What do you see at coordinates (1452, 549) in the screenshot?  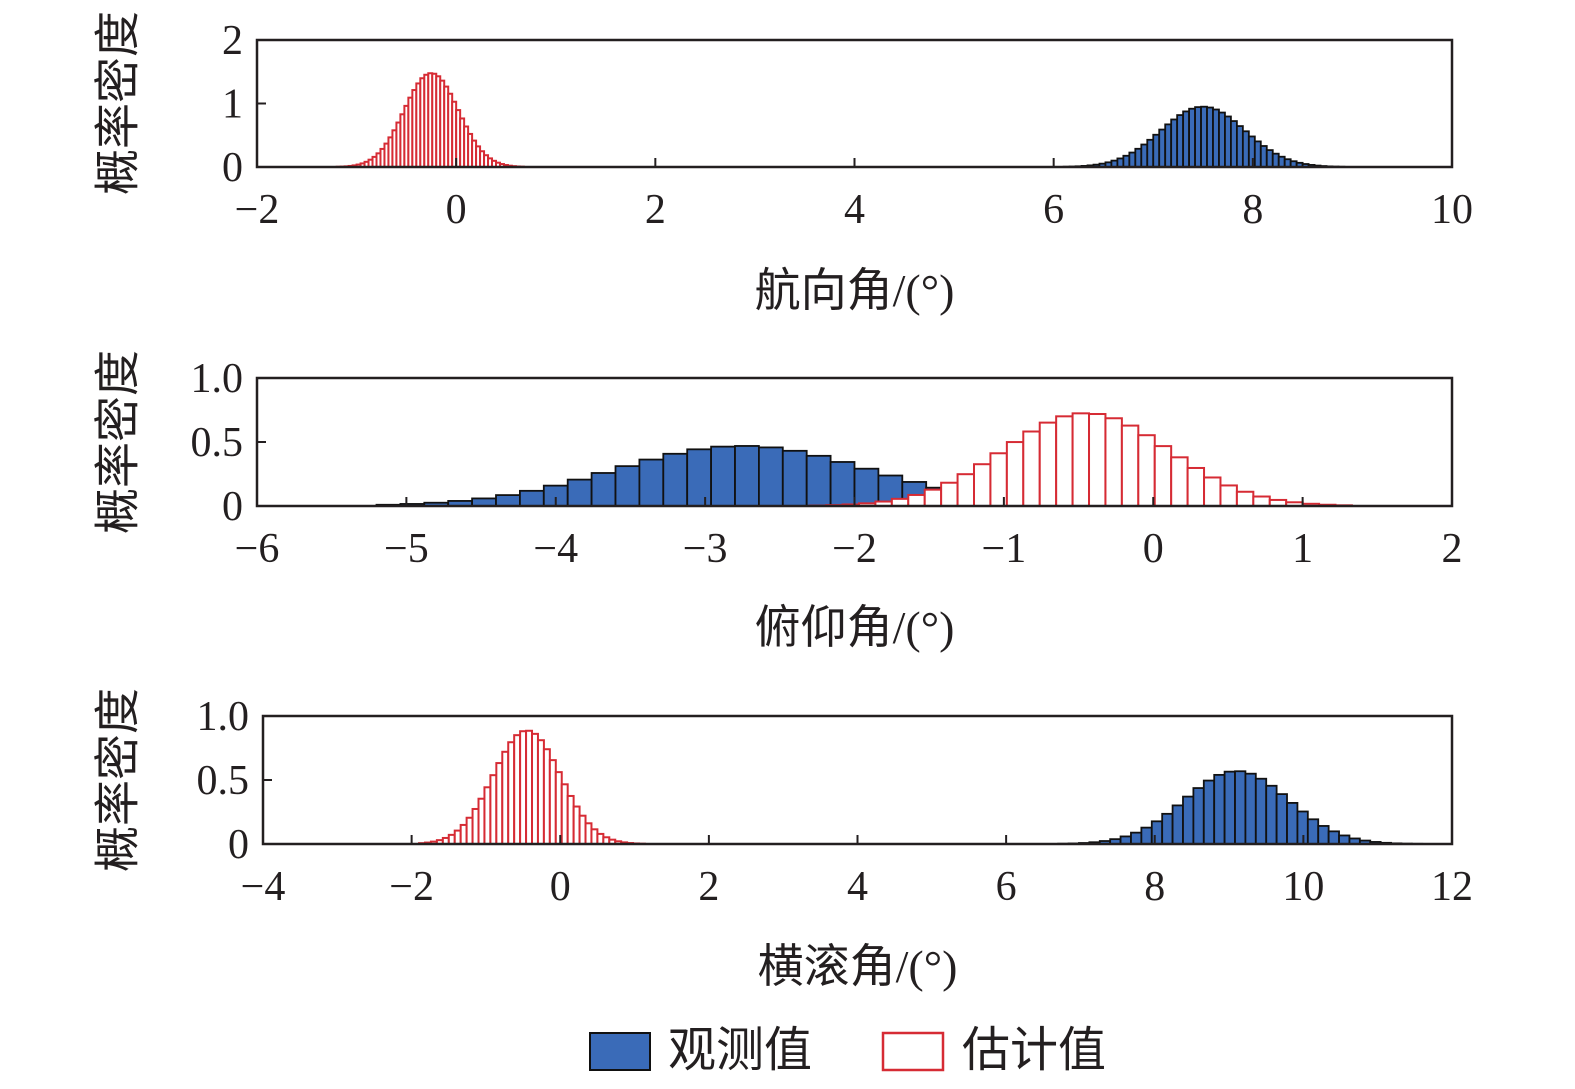 I see `x-tick-label: 2` at bounding box center [1452, 549].